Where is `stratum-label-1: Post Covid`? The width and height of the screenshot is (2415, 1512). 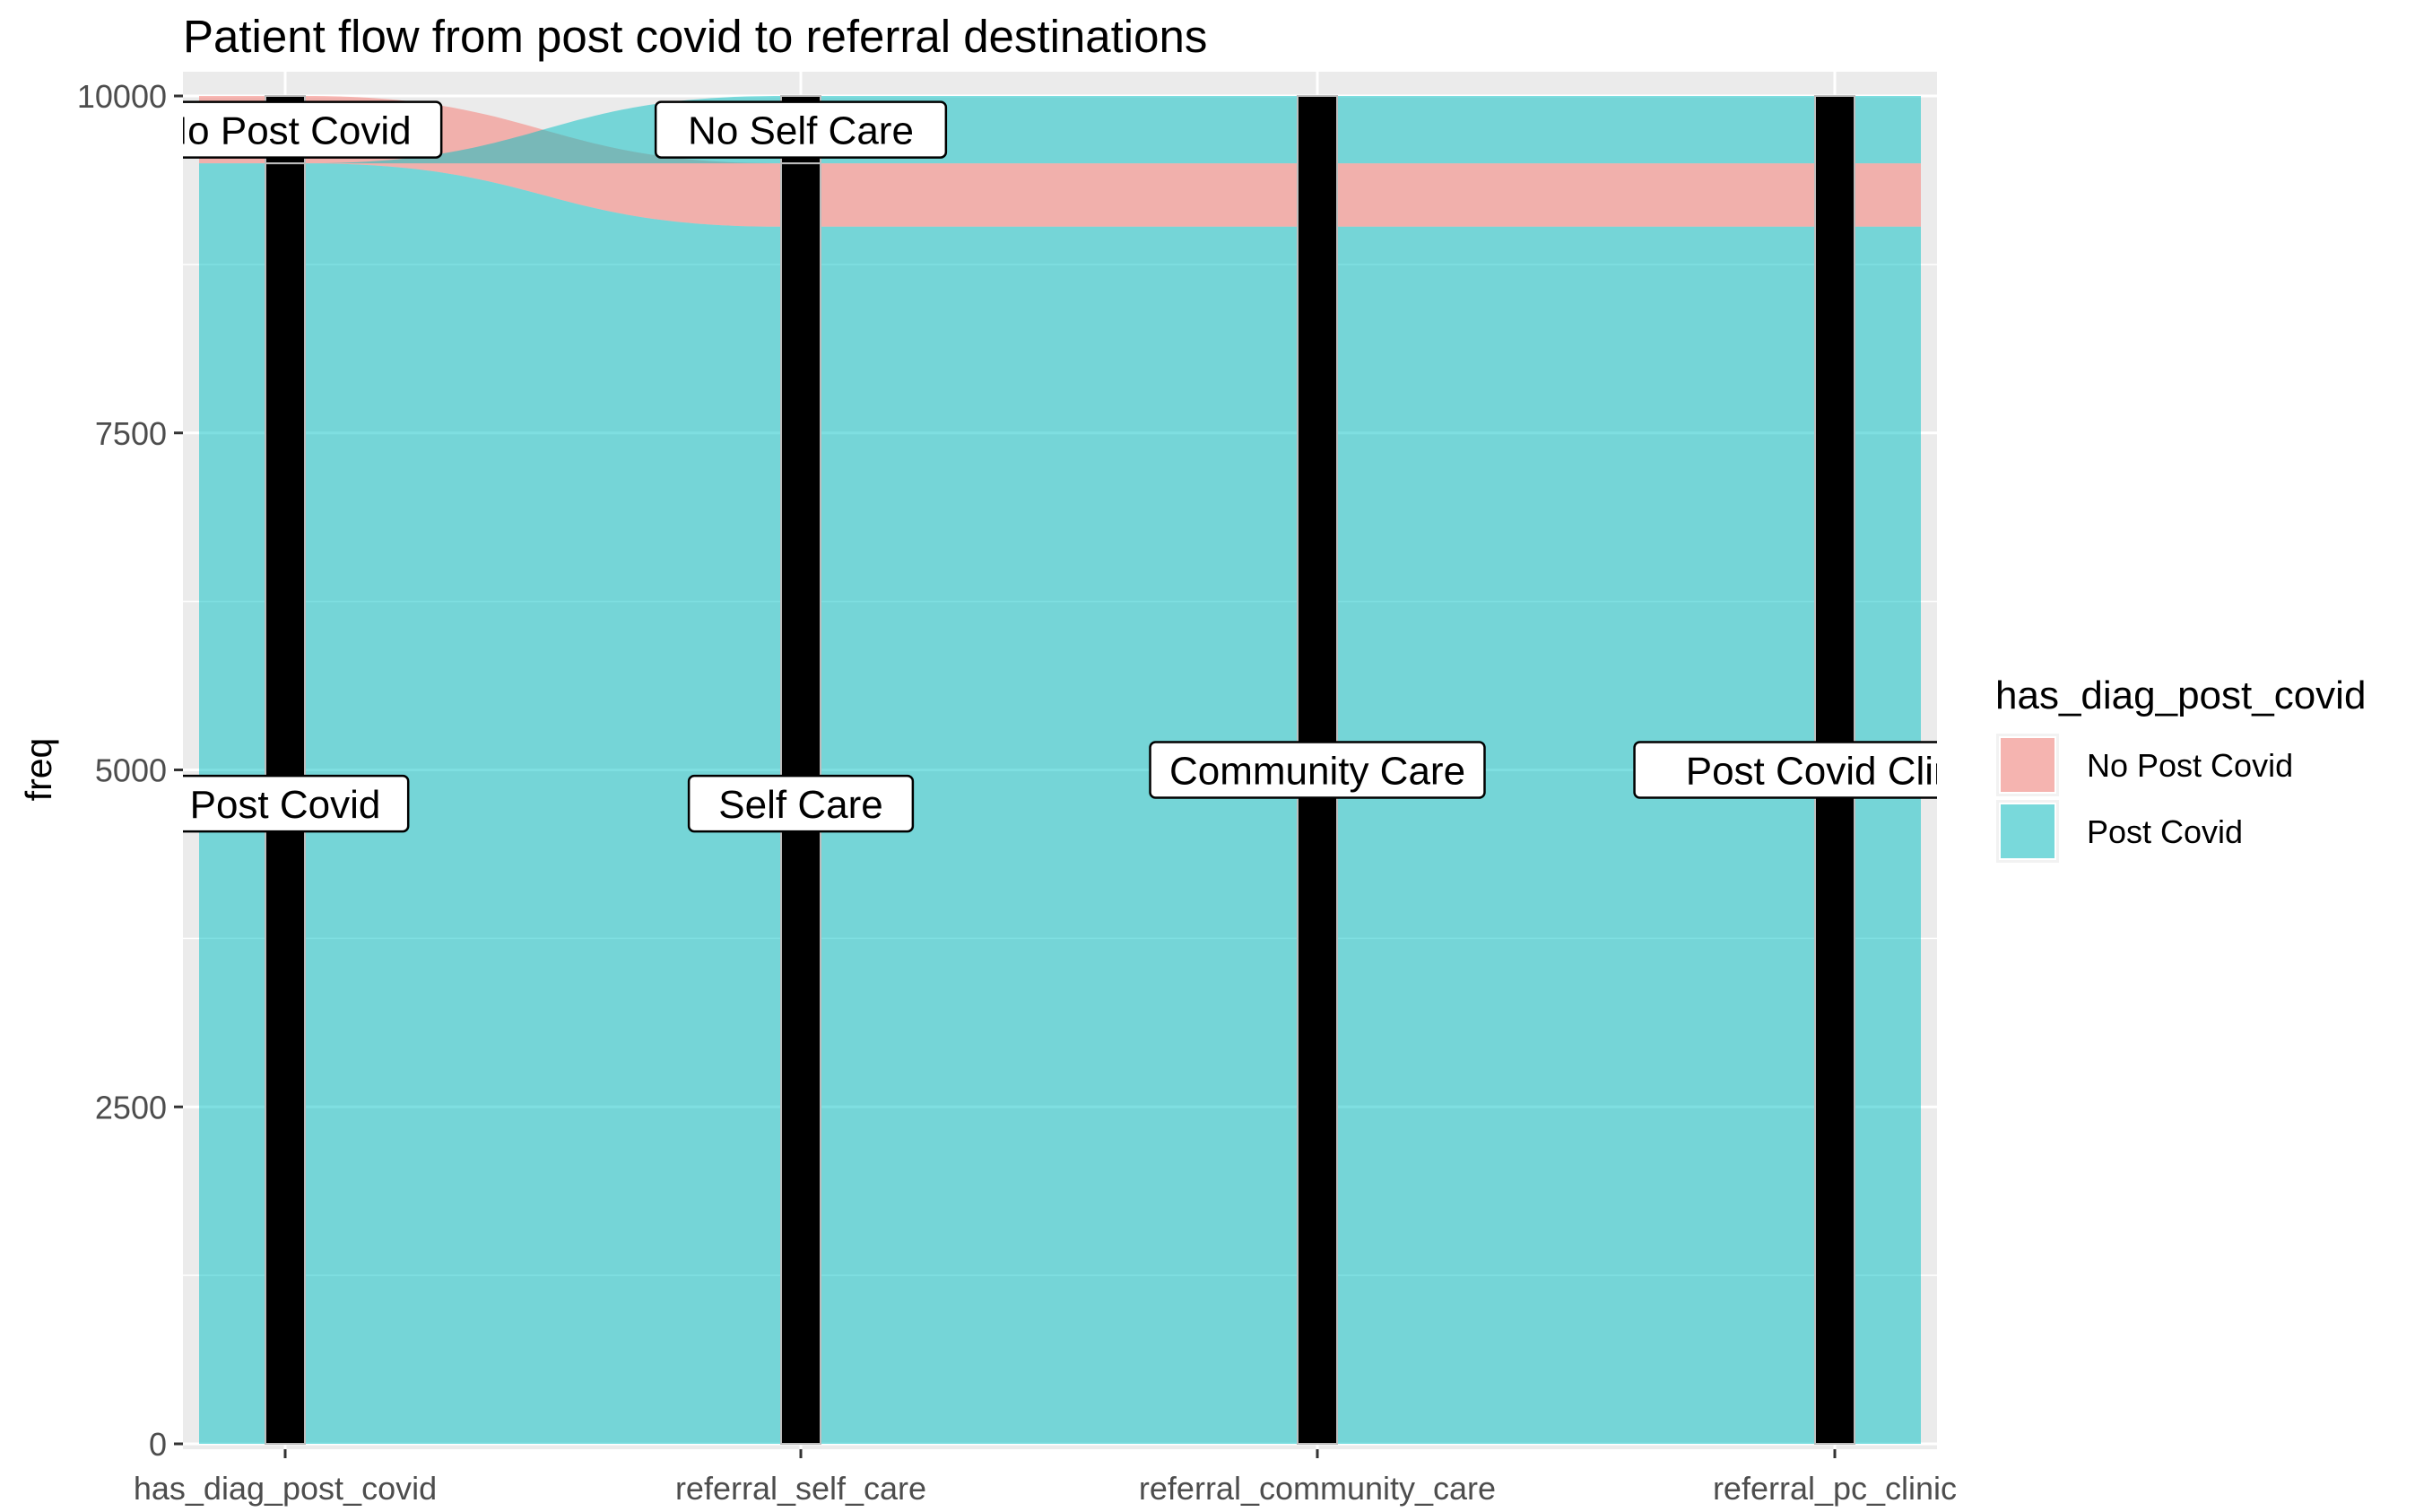 stratum-label-1: Post Covid is located at coordinates (285, 805).